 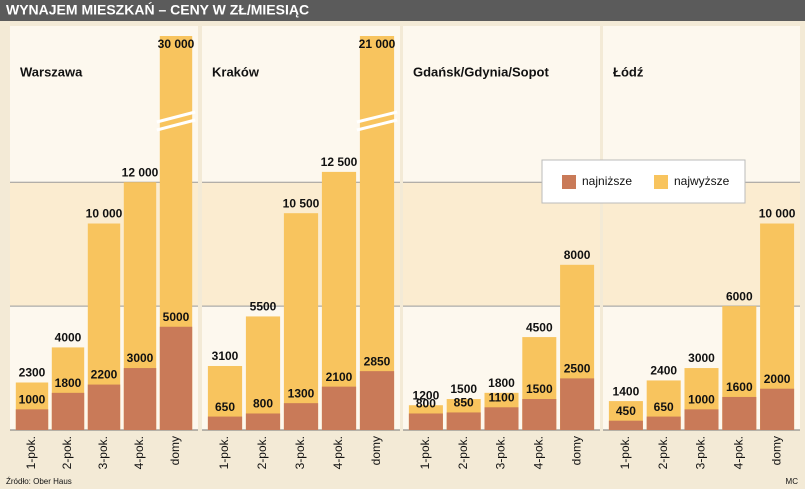 What do you see at coordinates (225, 356) in the screenshot?
I see `value-label: 3100` at bounding box center [225, 356].